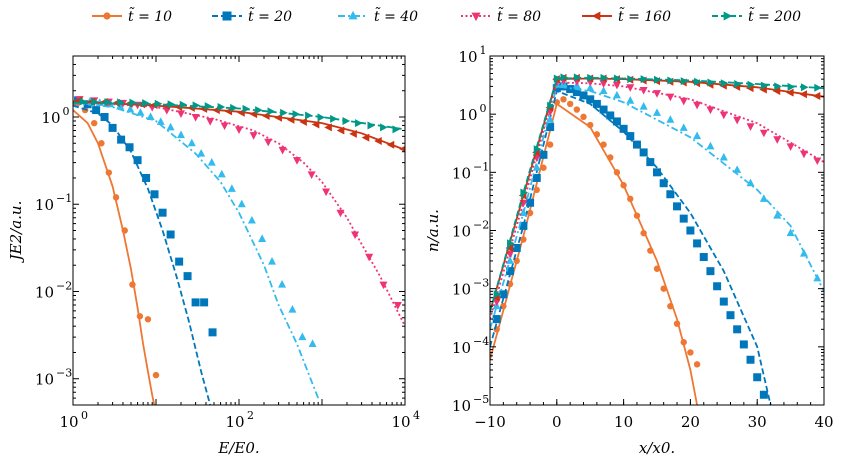  Describe the element at coordinates (250, 415) in the screenshot. I see `x-tick-exponent: 2` at that location.